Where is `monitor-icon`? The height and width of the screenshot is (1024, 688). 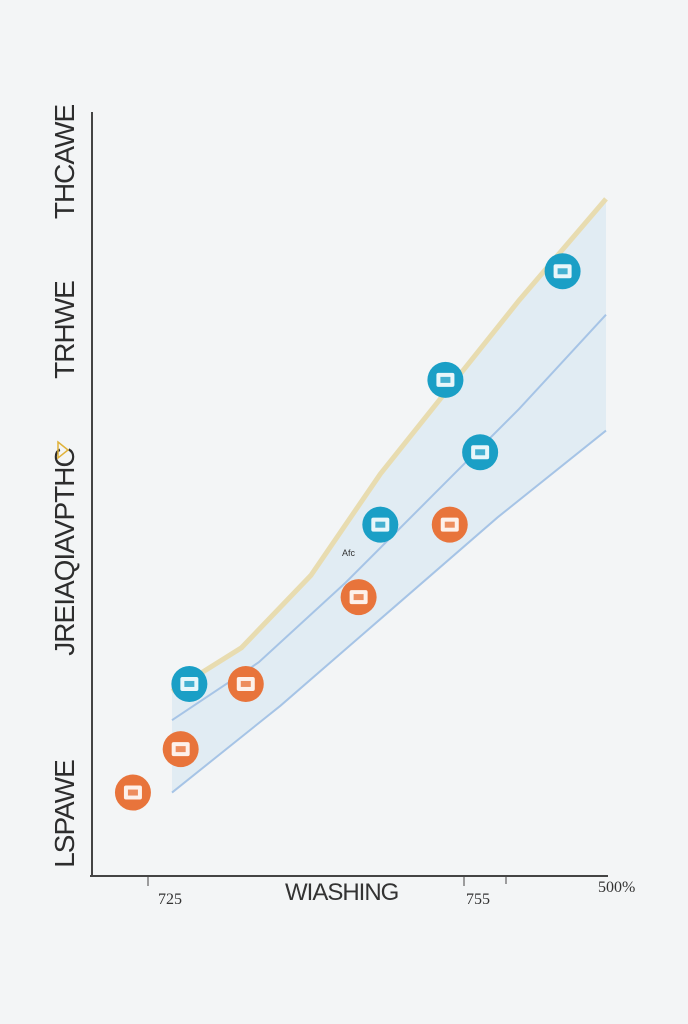 monitor-icon is located at coordinates (449, 524).